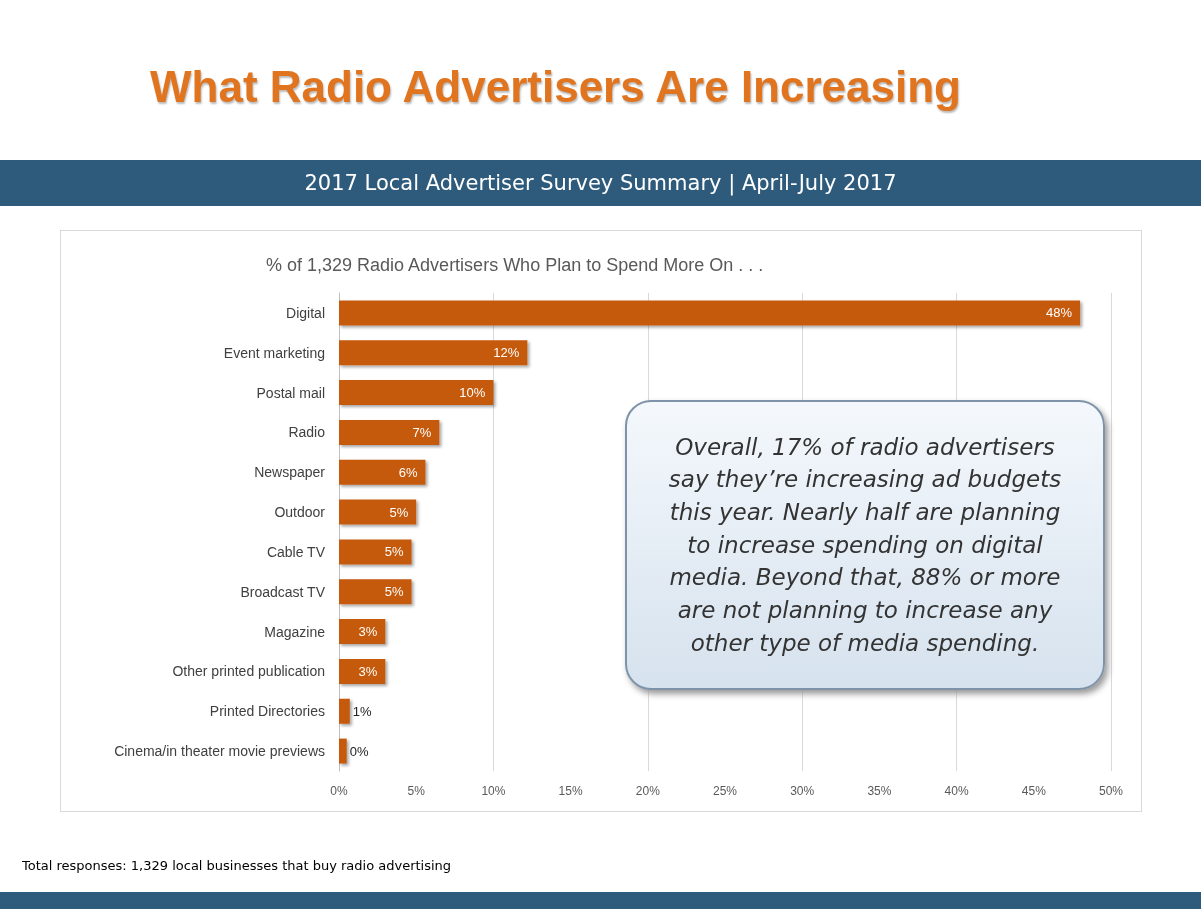 The width and height of the screenshot is (1201, 909). Describe the element at coordinates (296, 551) in the screenshot. I see `y-tick-label: Cable TV` at that location.